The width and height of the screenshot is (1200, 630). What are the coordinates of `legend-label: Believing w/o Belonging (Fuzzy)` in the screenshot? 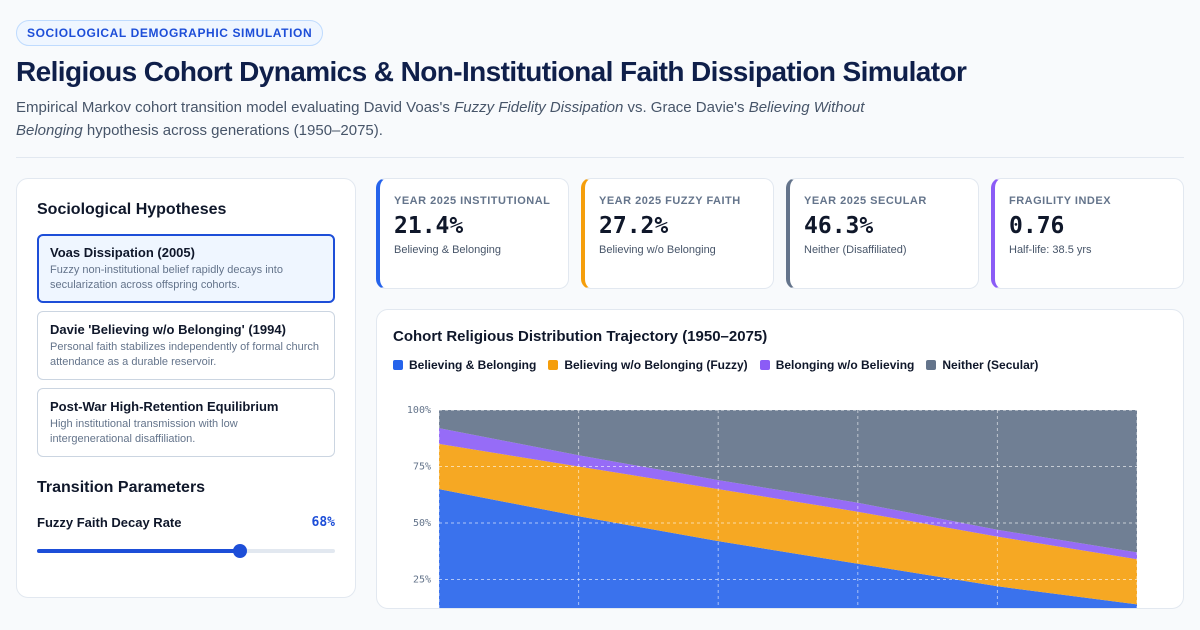 It's located at (656, 365).